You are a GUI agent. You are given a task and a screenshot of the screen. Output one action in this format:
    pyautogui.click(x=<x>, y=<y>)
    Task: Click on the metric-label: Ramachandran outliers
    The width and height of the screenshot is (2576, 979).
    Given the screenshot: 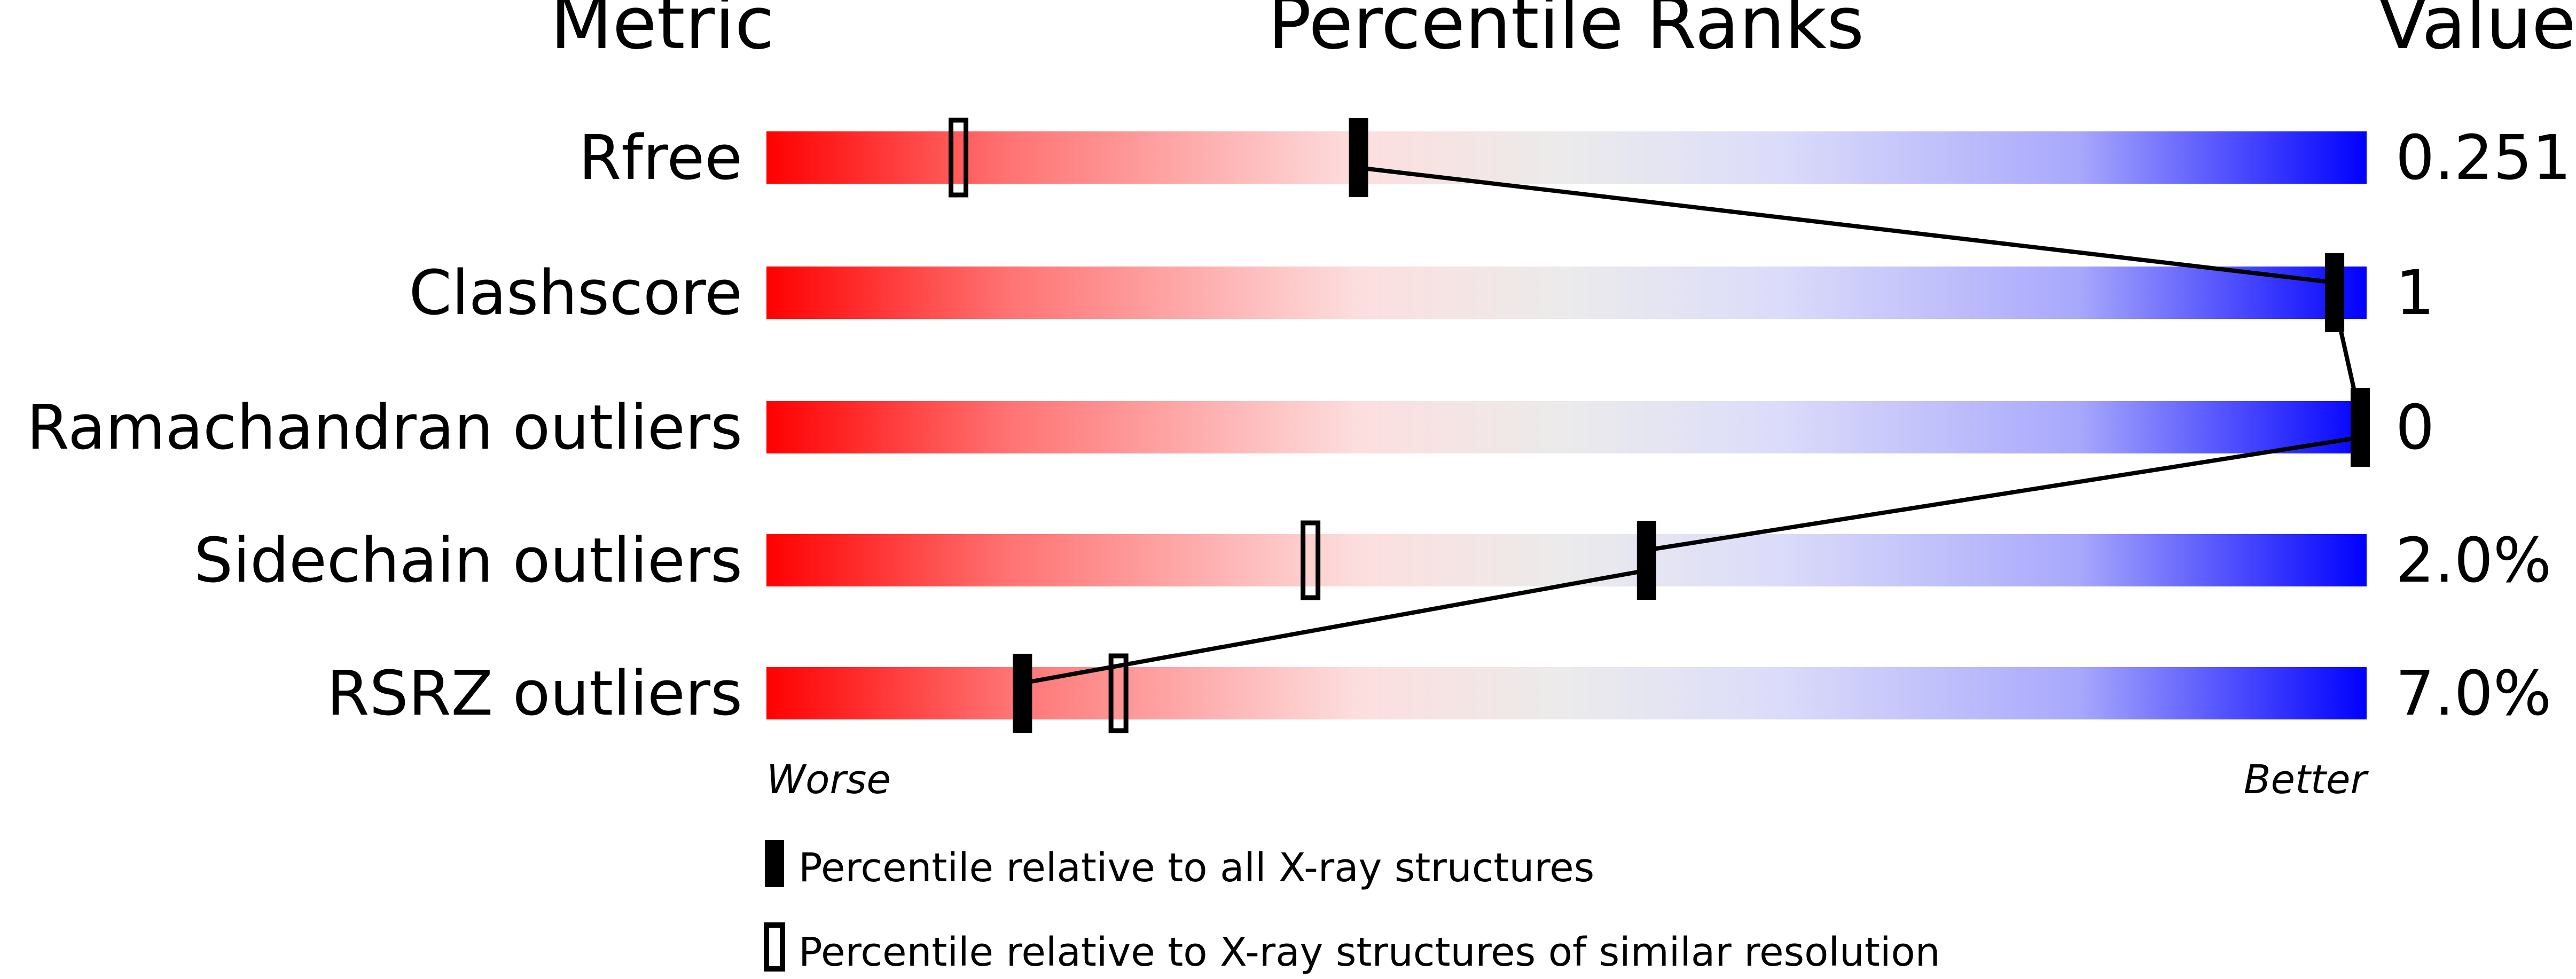 What is the action you would take?
    pyautogui.click(x=384, y=428)
    